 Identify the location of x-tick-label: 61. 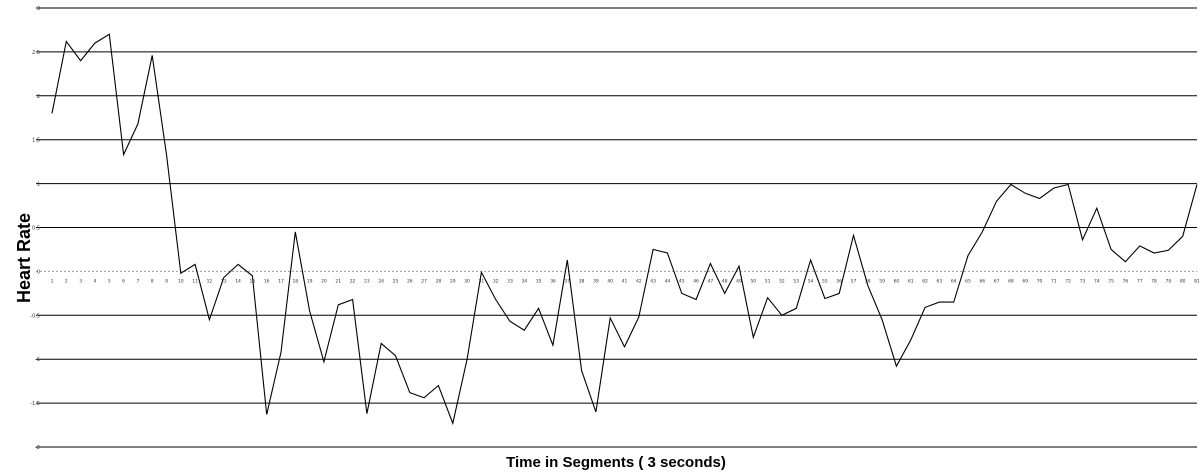
(911, 281).